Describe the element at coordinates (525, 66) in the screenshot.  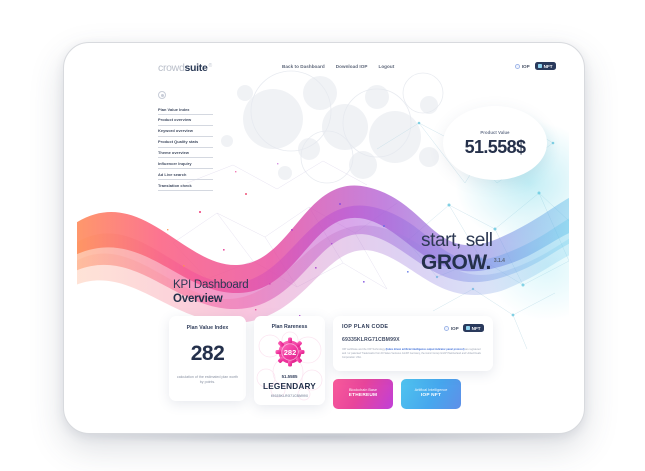
I see `header-iop-label: IOP` at that location.